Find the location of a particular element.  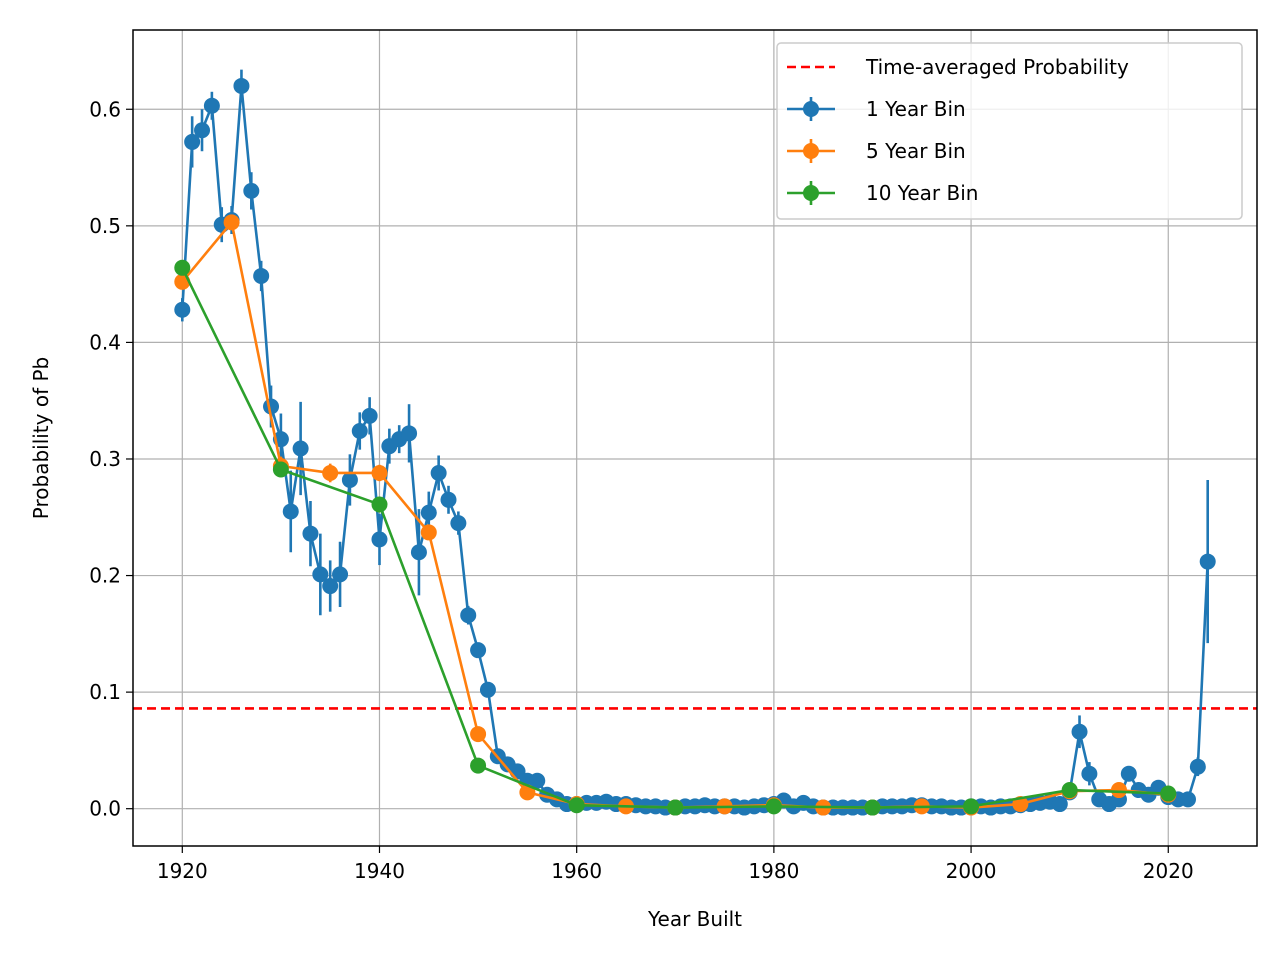

y-tick-label: 0.3 is located at coordinates (105, 459).